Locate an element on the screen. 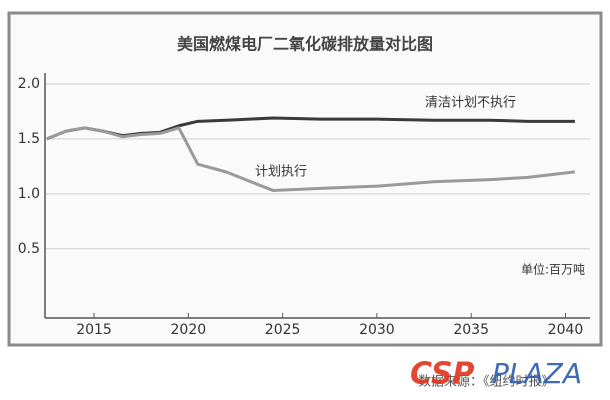 This screenshot has height=400, width=610. source: 数据来源：《纽约时报》 is located at coordinates (486, 382).